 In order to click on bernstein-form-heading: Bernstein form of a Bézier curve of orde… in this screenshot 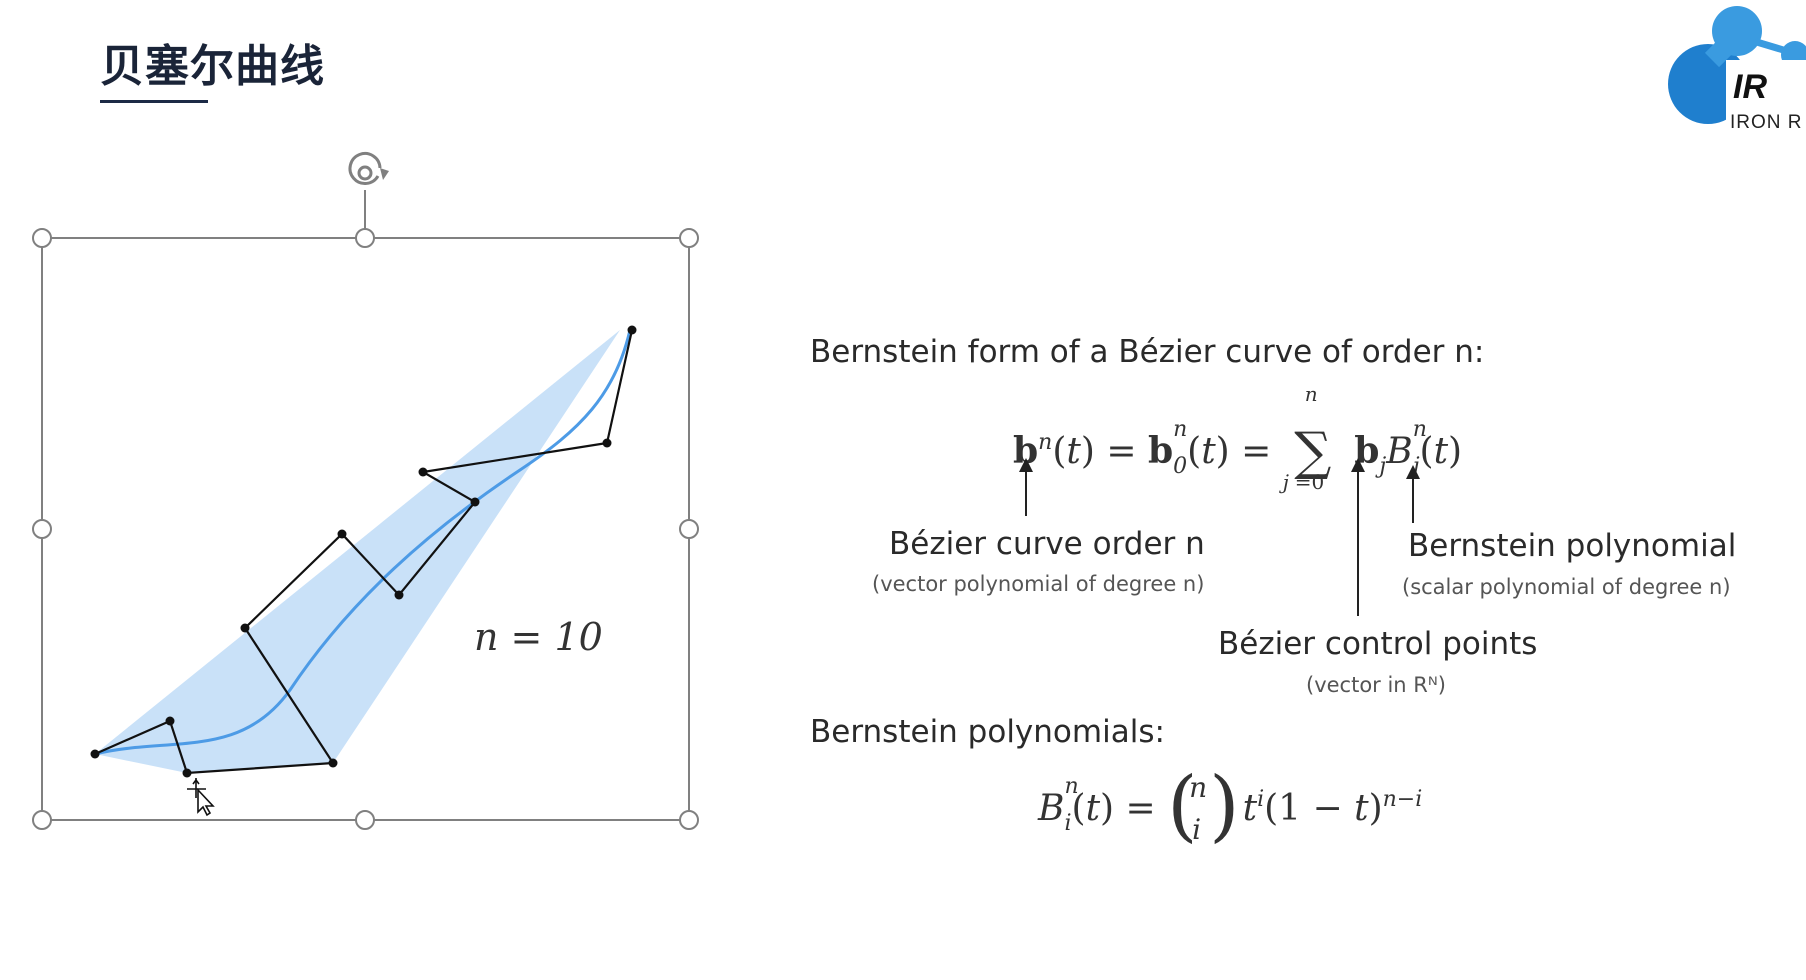, I will do `click(1147, 352)`.